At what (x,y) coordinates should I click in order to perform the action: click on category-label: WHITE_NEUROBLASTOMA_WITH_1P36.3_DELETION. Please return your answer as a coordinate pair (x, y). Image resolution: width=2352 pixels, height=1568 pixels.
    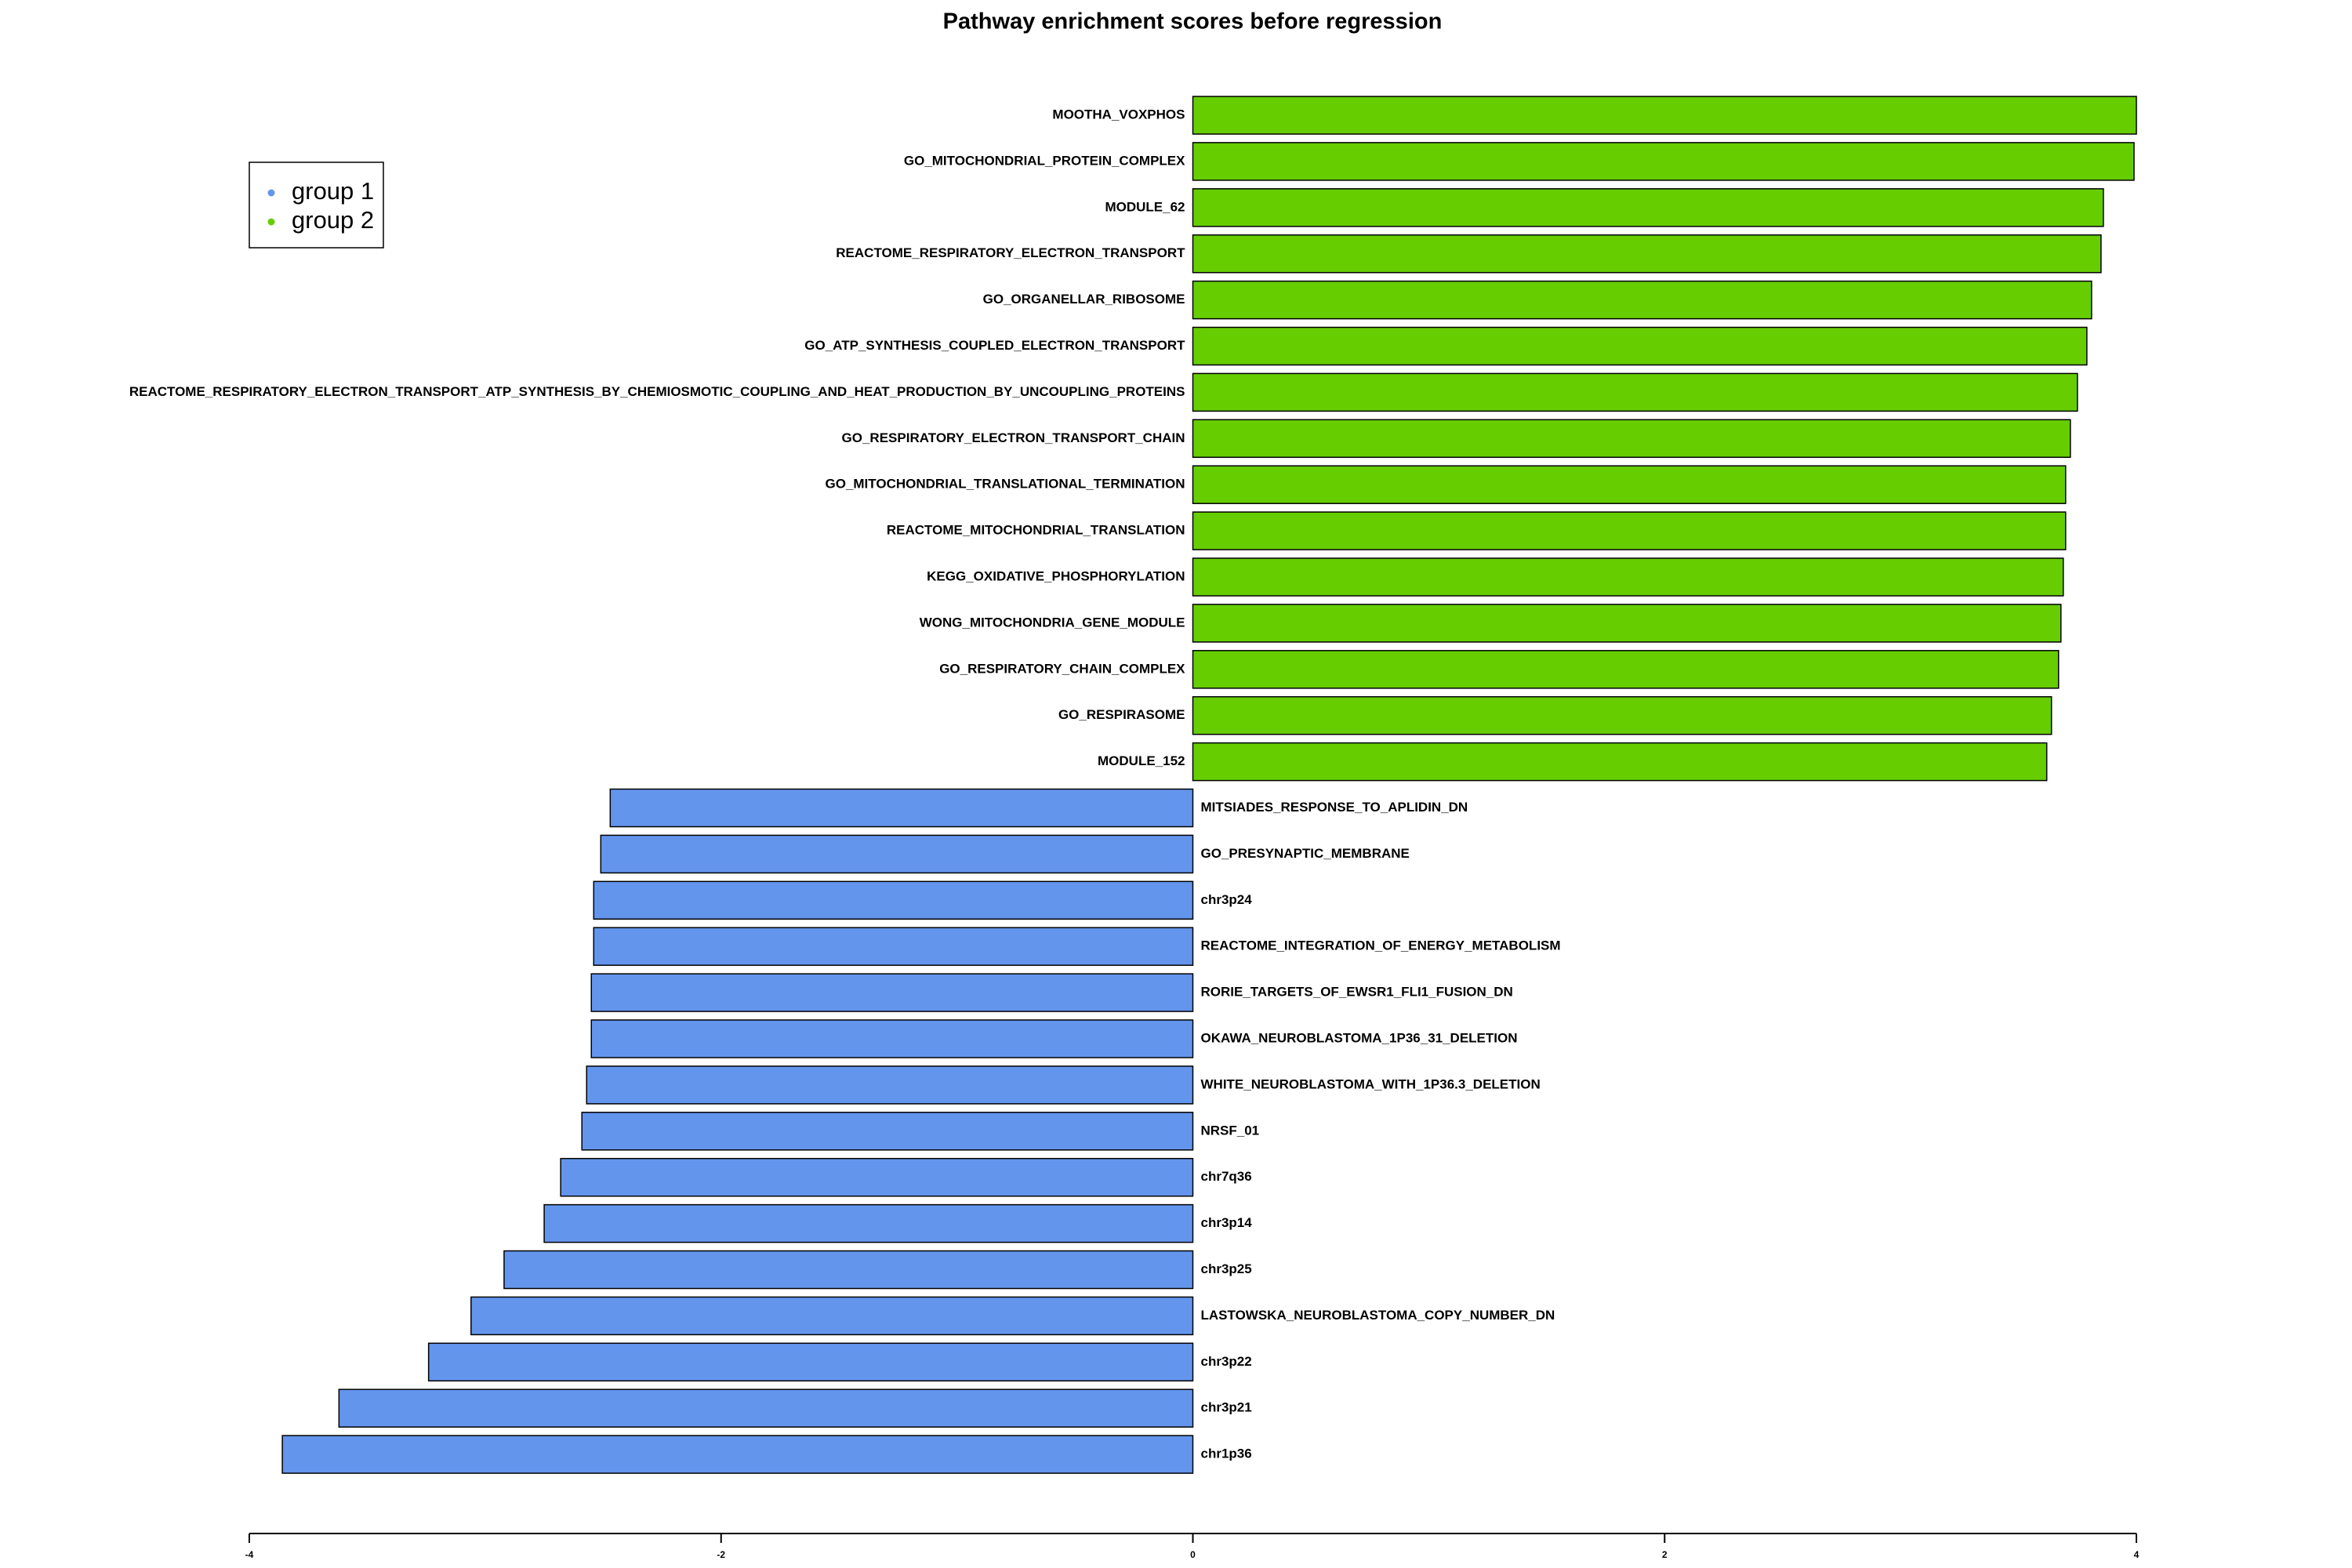
    Looking at the image, I should click on (1371, 1083).